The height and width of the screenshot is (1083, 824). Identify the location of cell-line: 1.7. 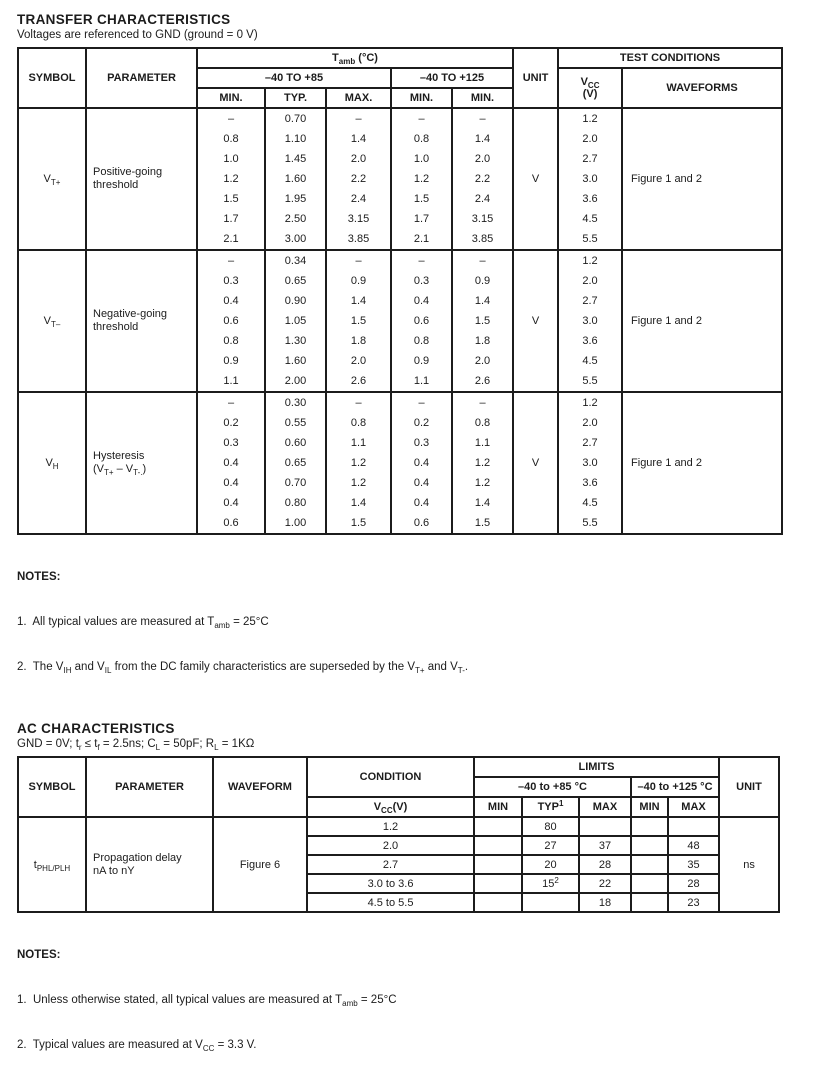
(421, 219).